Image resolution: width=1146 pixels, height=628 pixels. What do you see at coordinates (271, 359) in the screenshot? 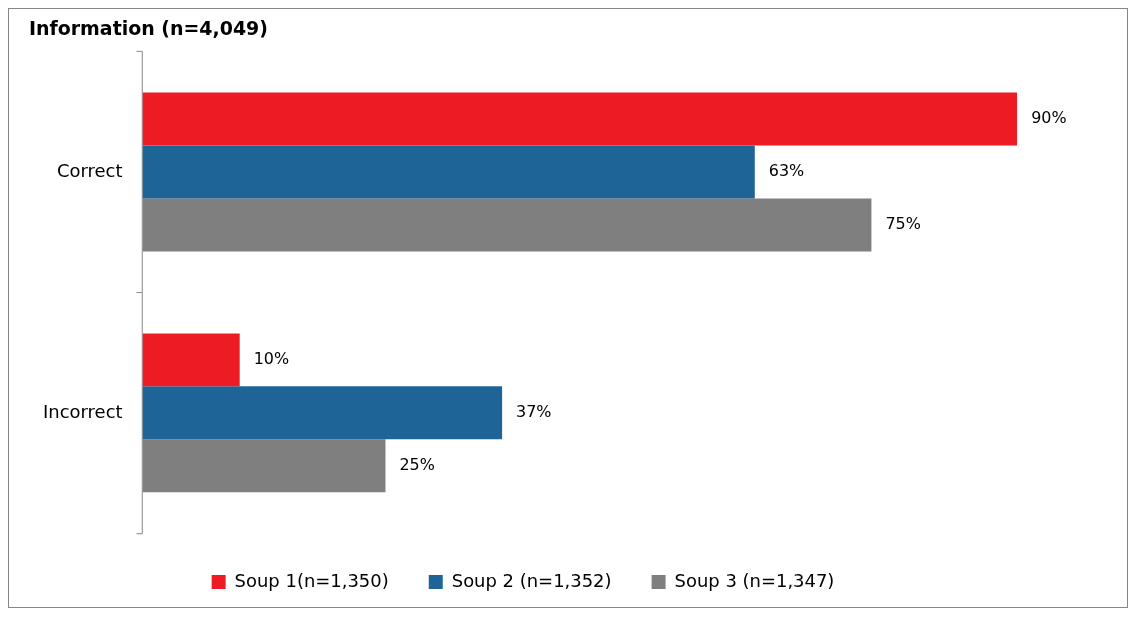
I see `data-label: 10%` at bounding box center [271, 359].